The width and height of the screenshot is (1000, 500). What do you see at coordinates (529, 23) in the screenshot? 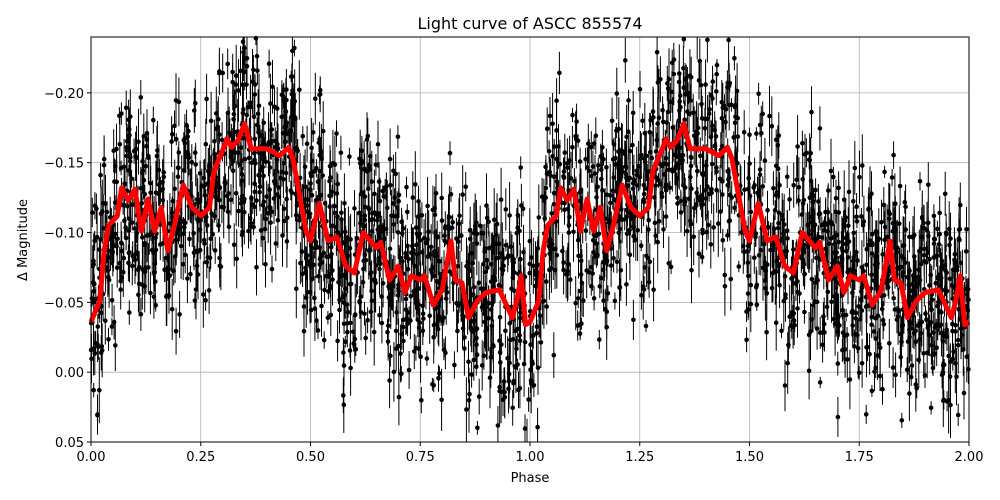
I see `chart-title: Light curve of ASCC 855574` at bounding box center [529, 23].